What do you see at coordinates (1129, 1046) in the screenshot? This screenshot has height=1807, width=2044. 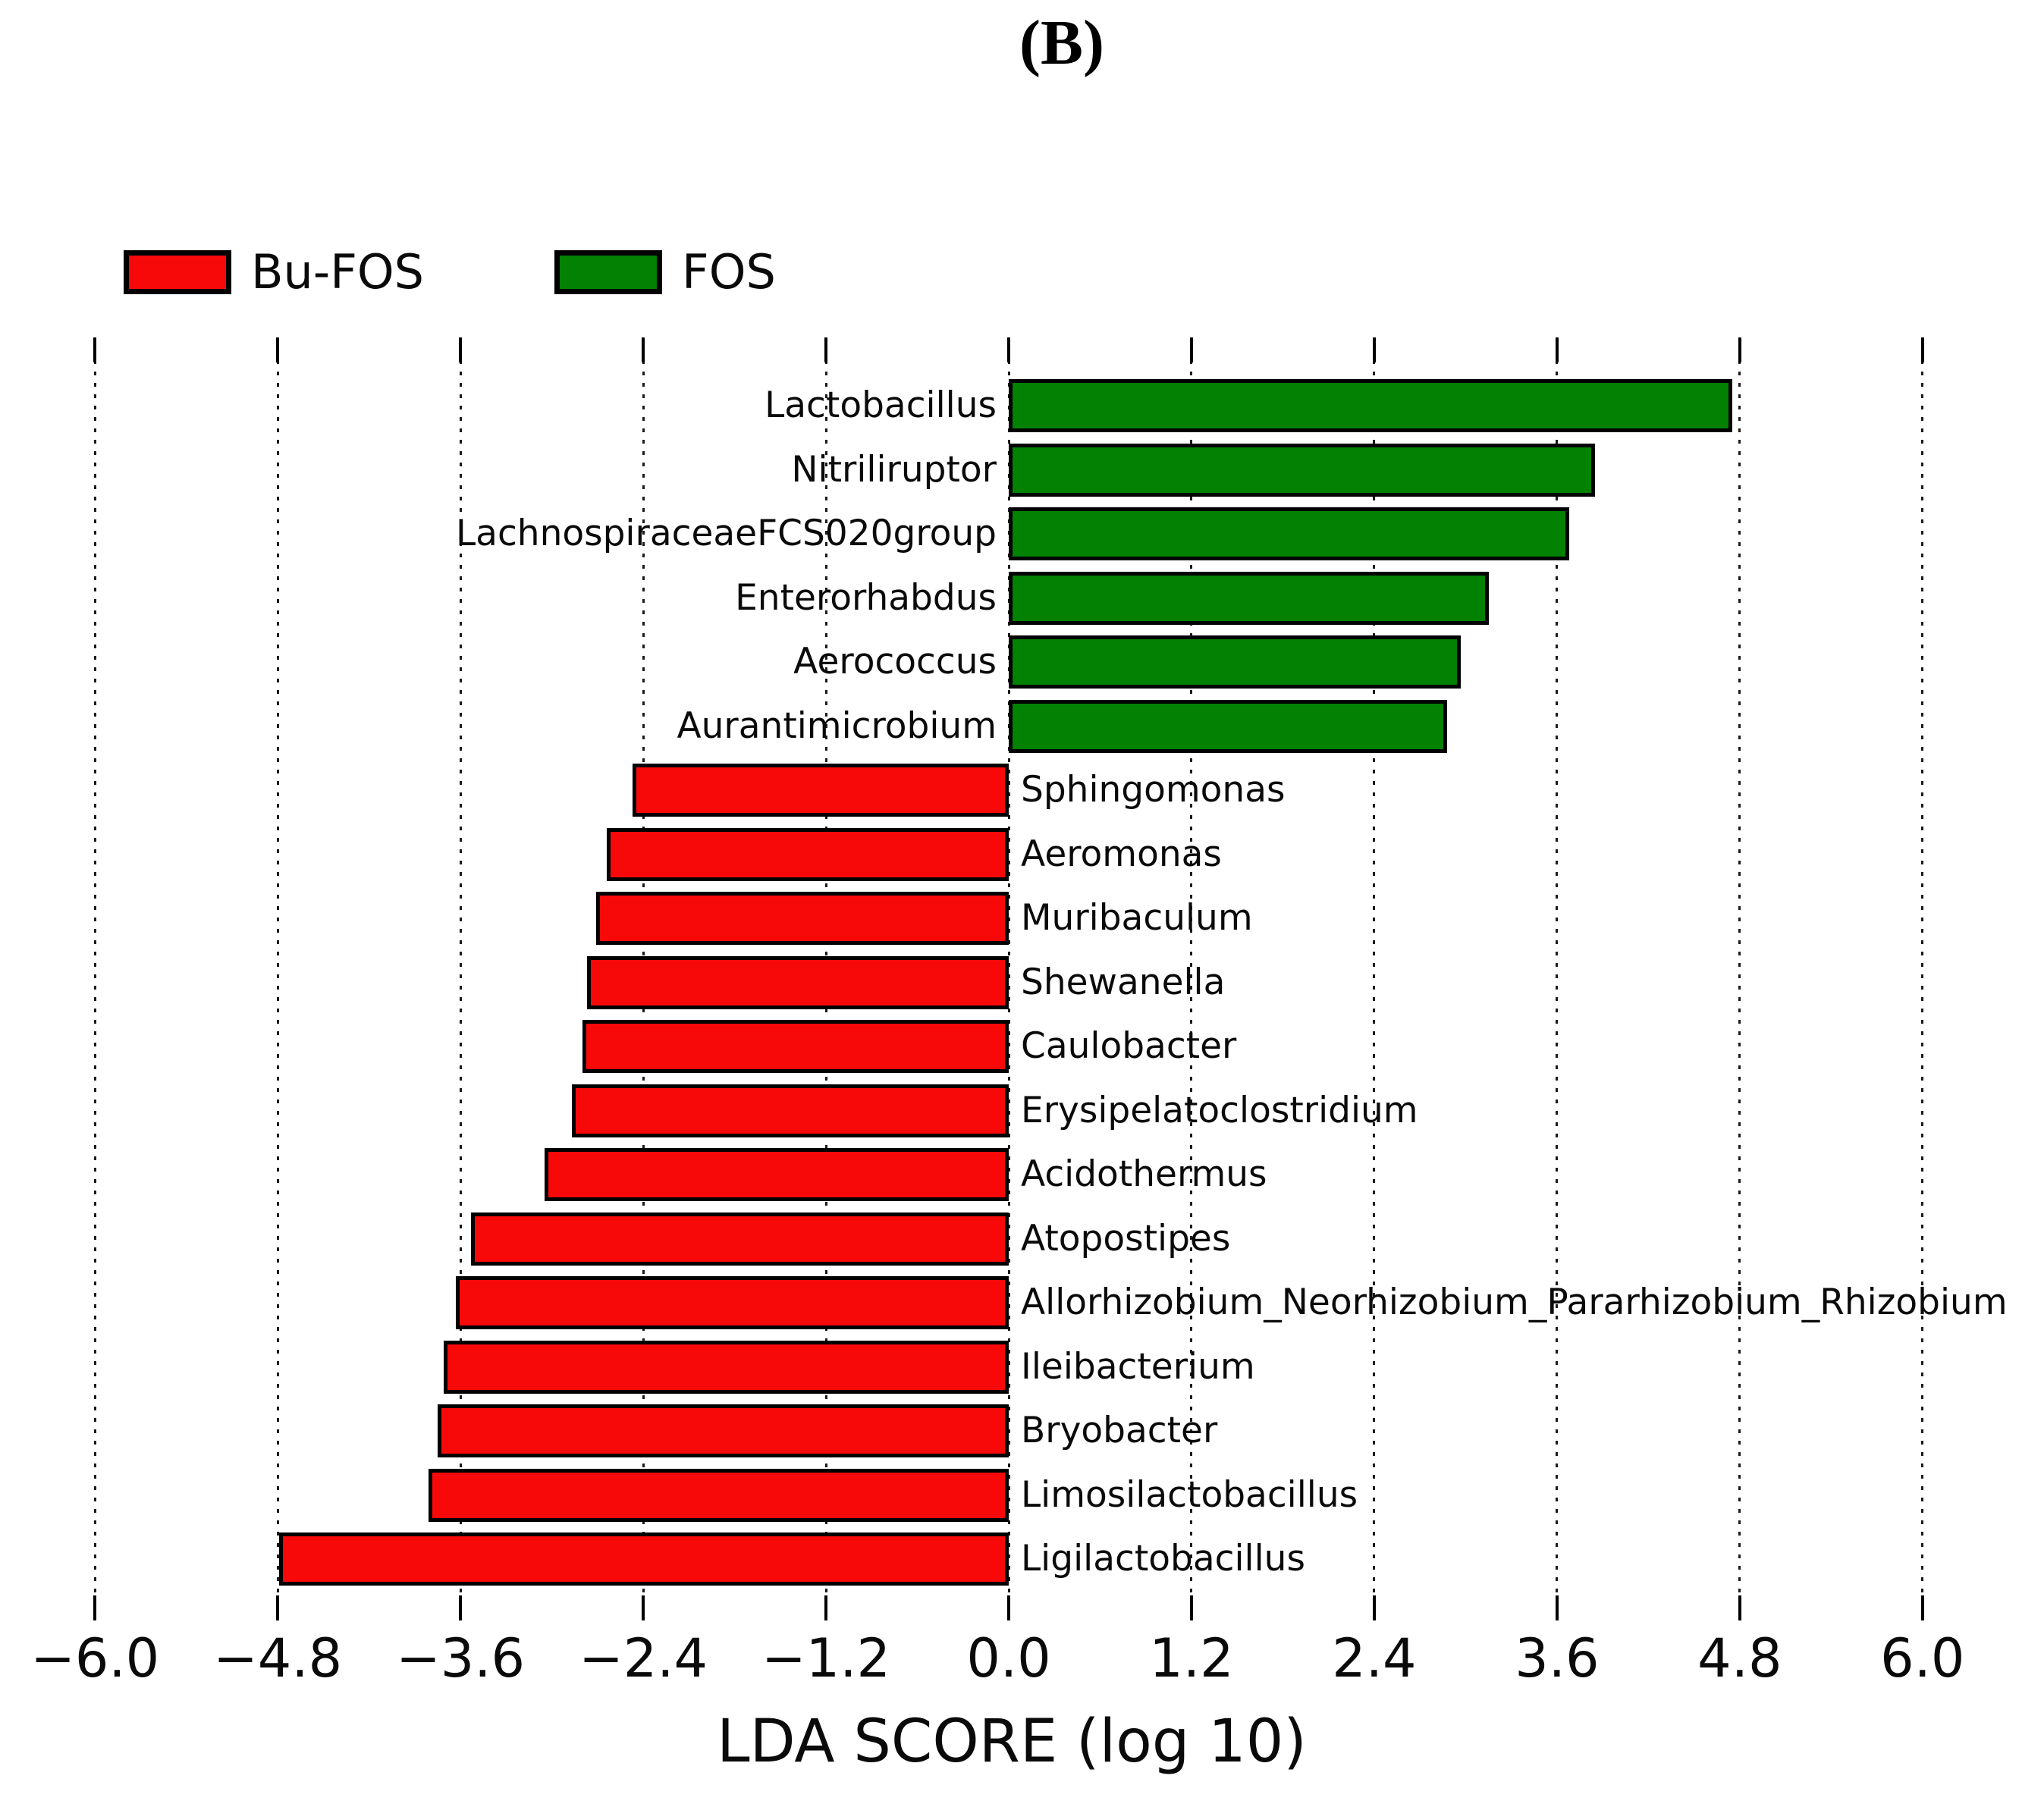 I see `bar-label: Caulobacter` at bounding box center [1129, 1046].